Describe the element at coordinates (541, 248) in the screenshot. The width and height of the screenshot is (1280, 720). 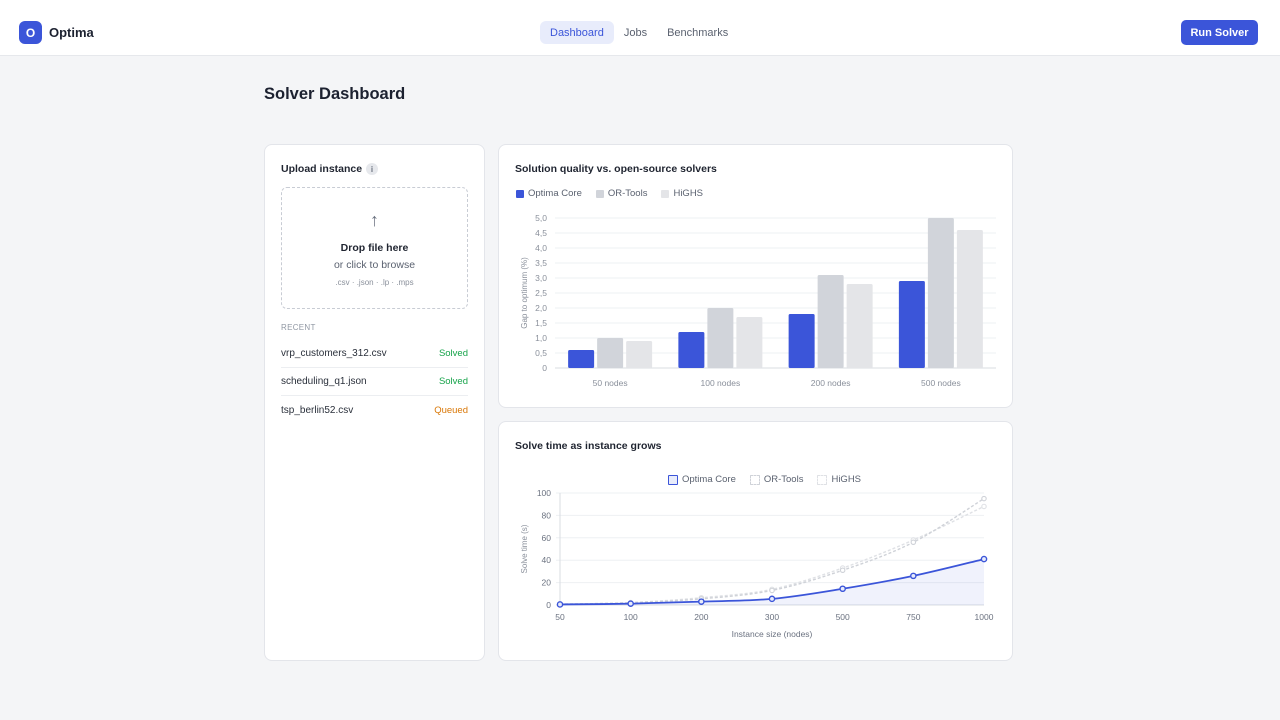
I see `y-tick-label: 4,0` at that location.